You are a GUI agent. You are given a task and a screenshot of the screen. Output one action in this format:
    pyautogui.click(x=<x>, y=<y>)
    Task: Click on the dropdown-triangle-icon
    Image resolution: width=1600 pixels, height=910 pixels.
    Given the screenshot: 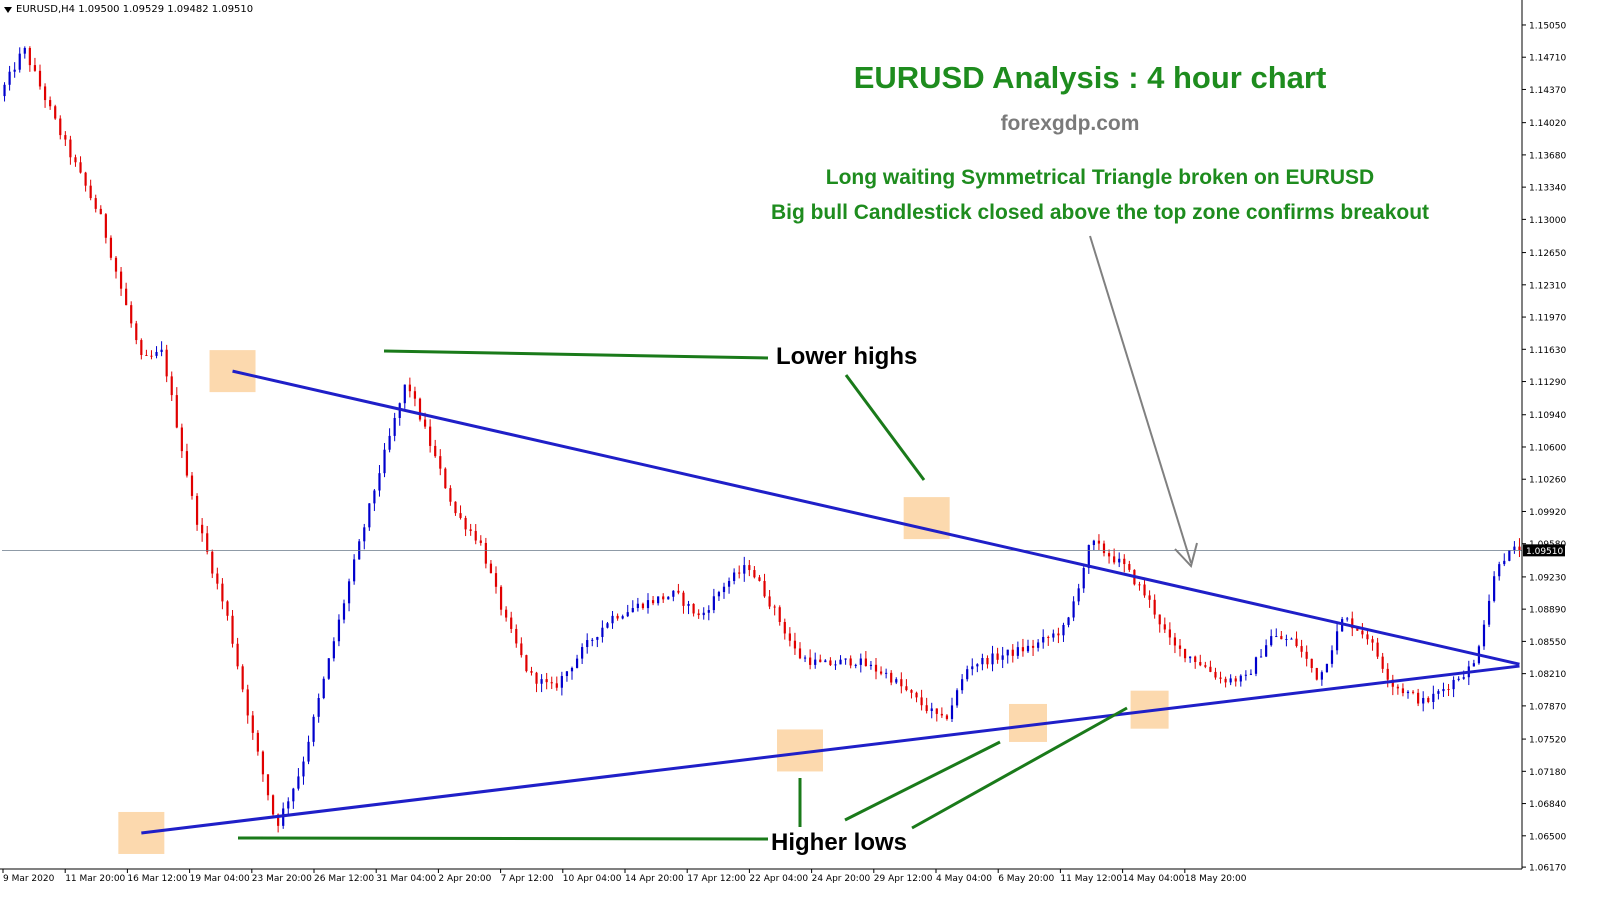 What is the action you would take?
    pyautogui.click(x=8, y=9)
    